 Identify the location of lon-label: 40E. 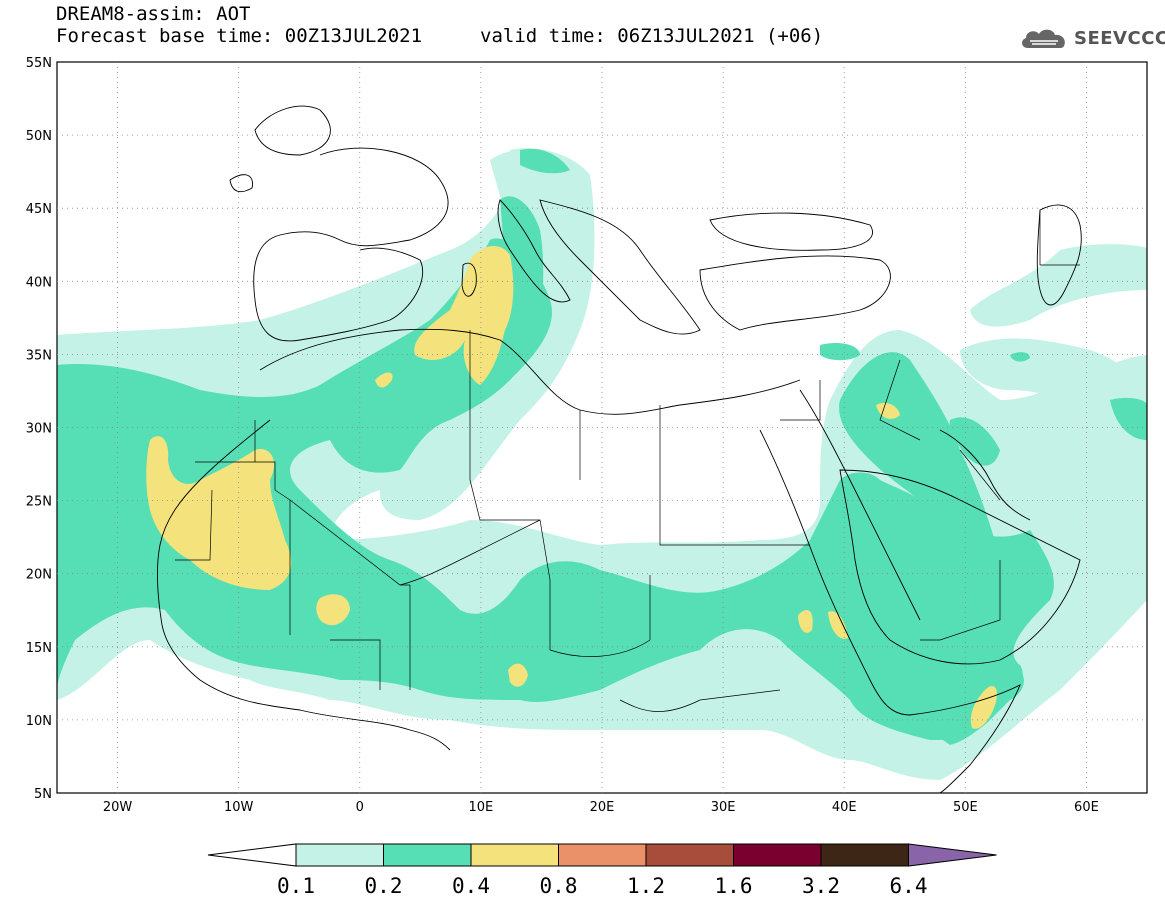
(844, 807).